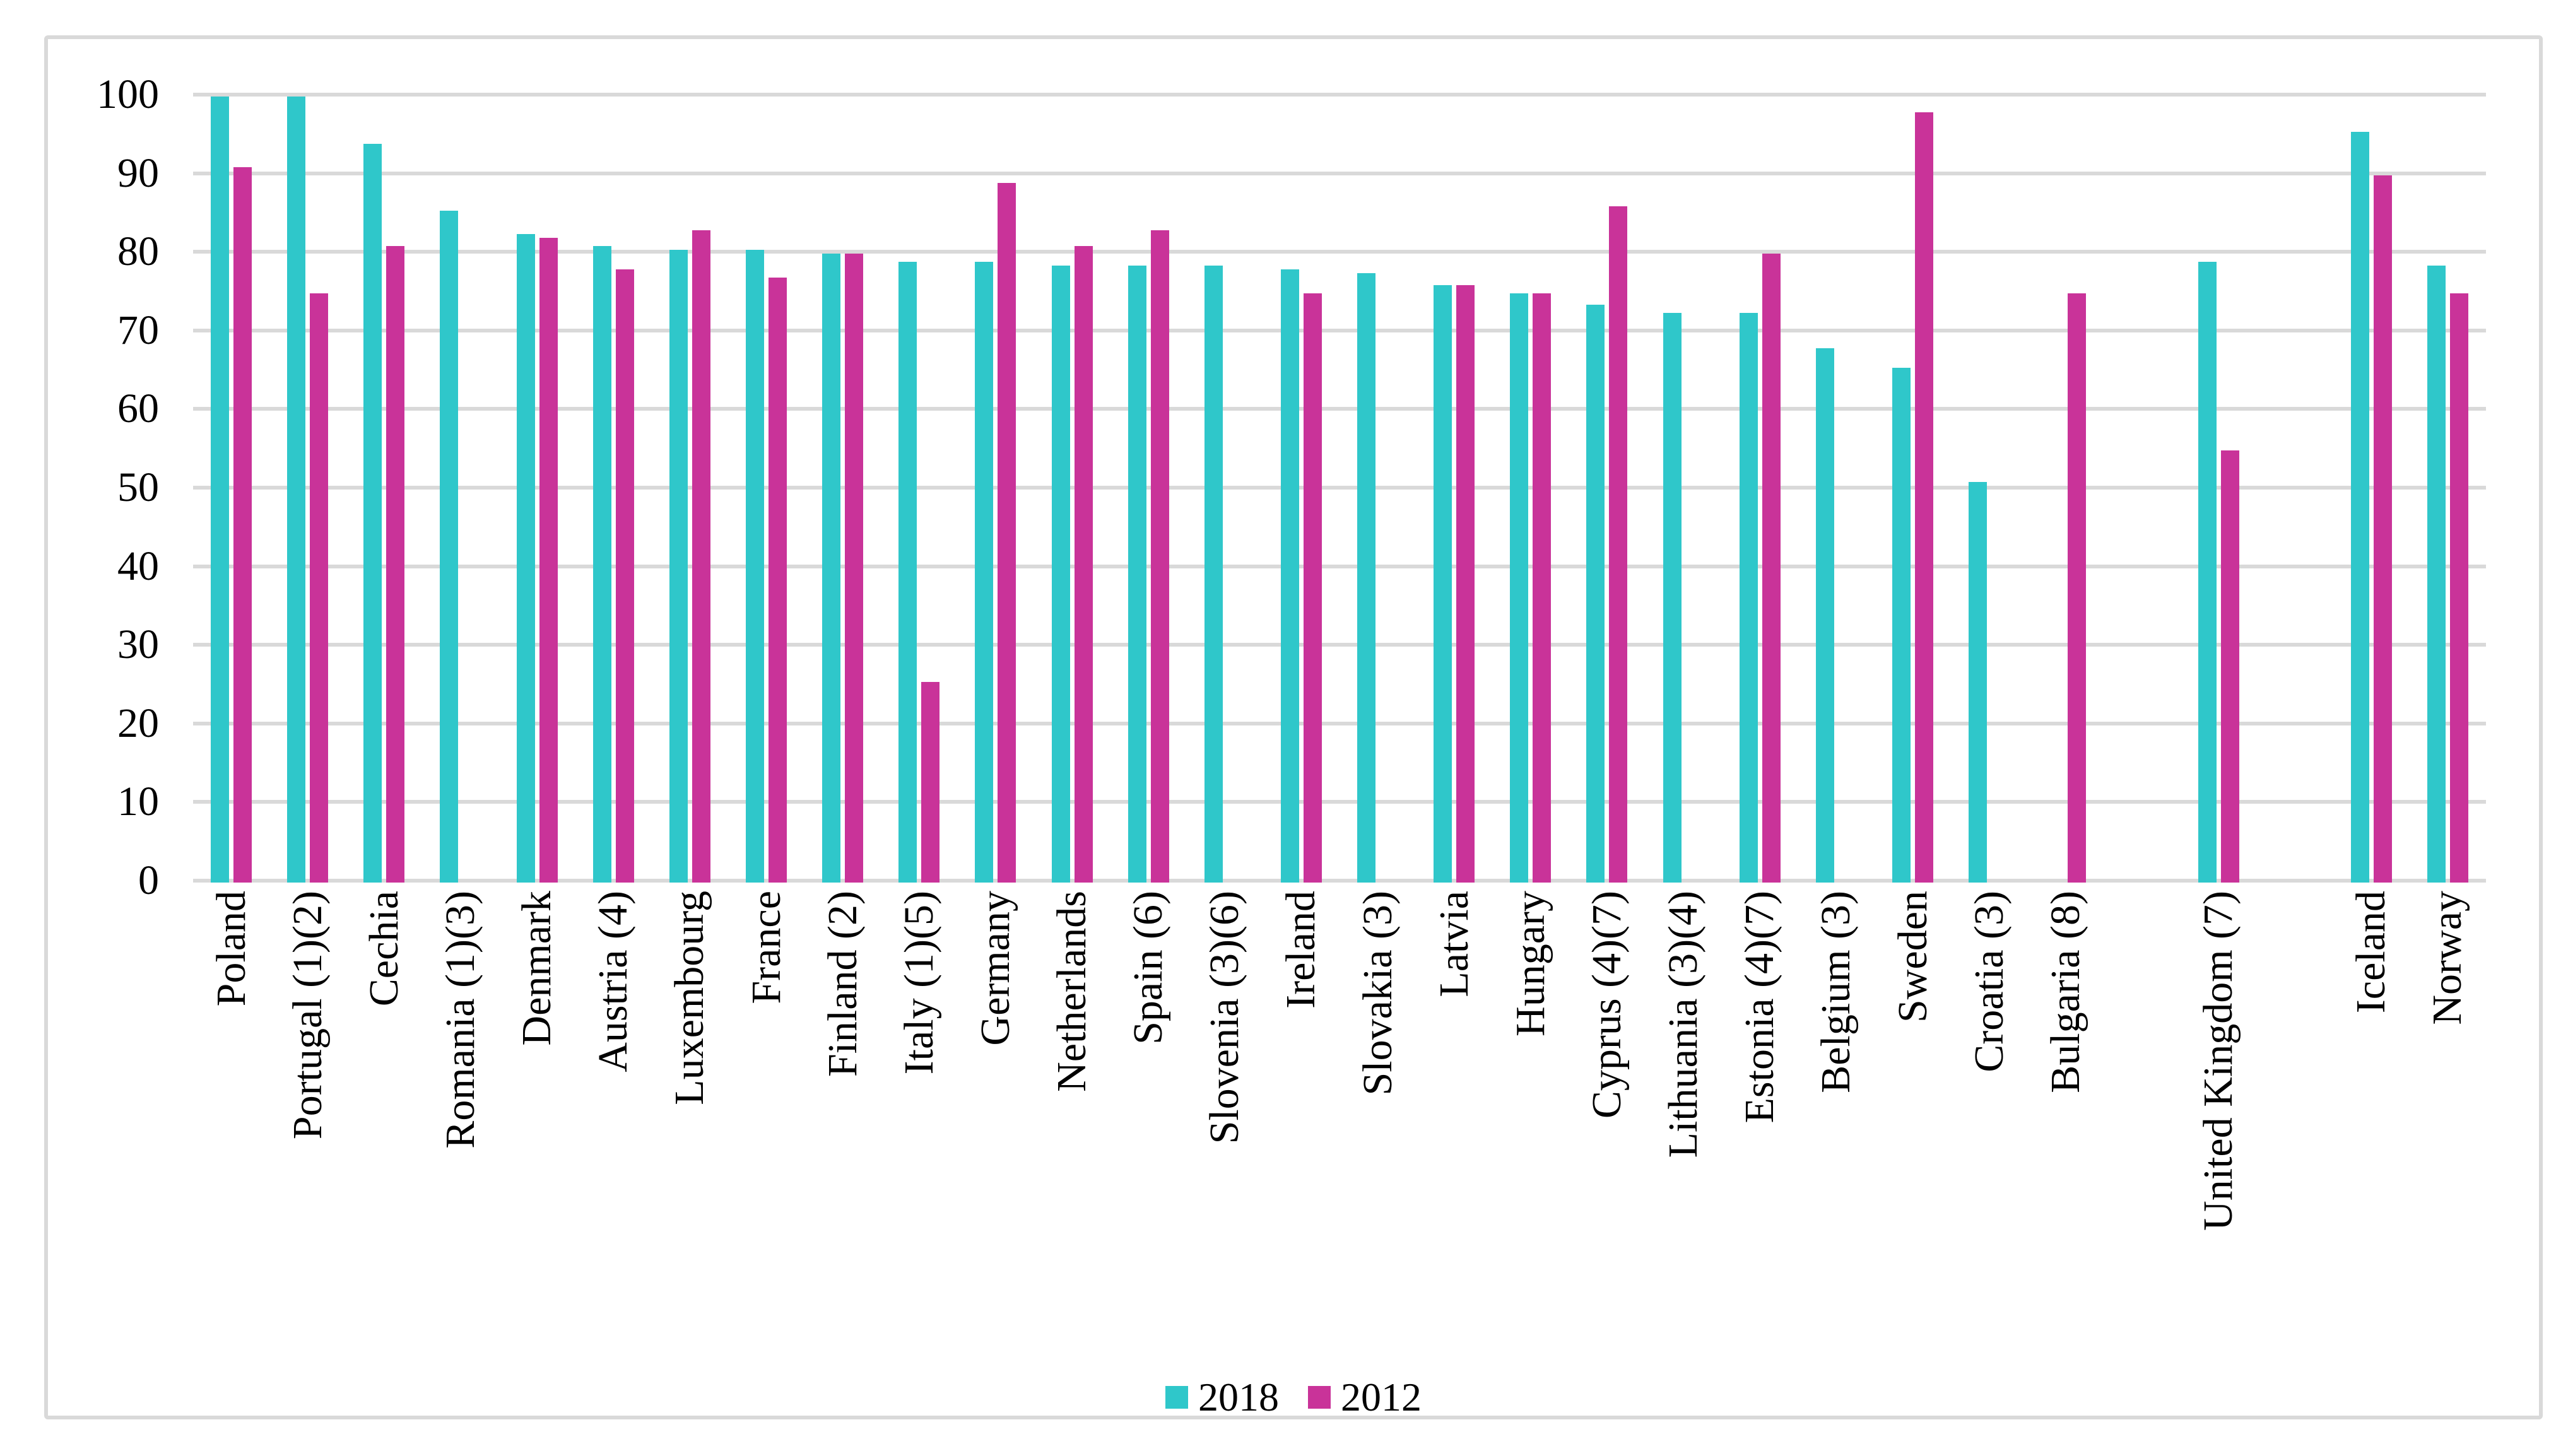 The height and width of the screenshot is (1456, 2568). What do you see at coordinates (1319, 1397) in the screenshot?
I see `legend-swatch-2012` at bounding box center [1319, 1397].